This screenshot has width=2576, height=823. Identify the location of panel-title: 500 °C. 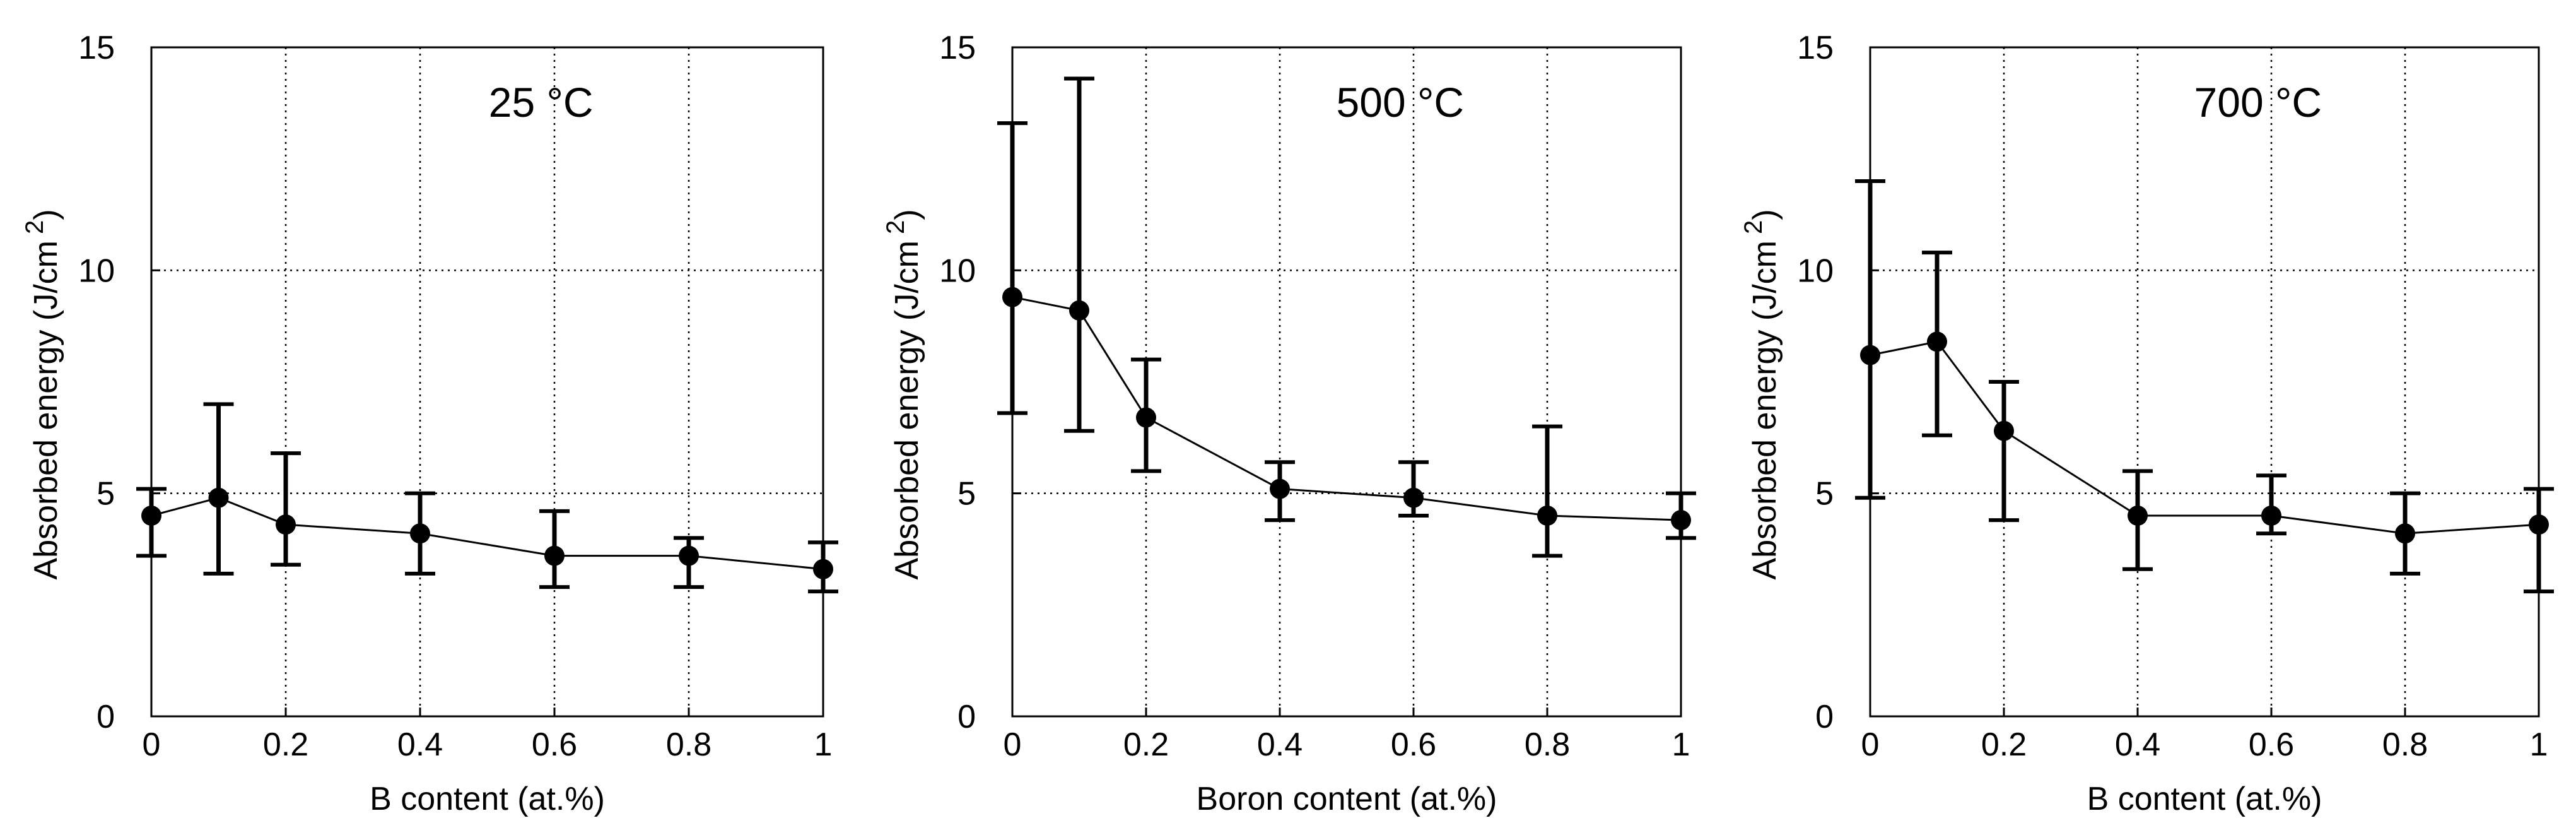
(1401, 102).